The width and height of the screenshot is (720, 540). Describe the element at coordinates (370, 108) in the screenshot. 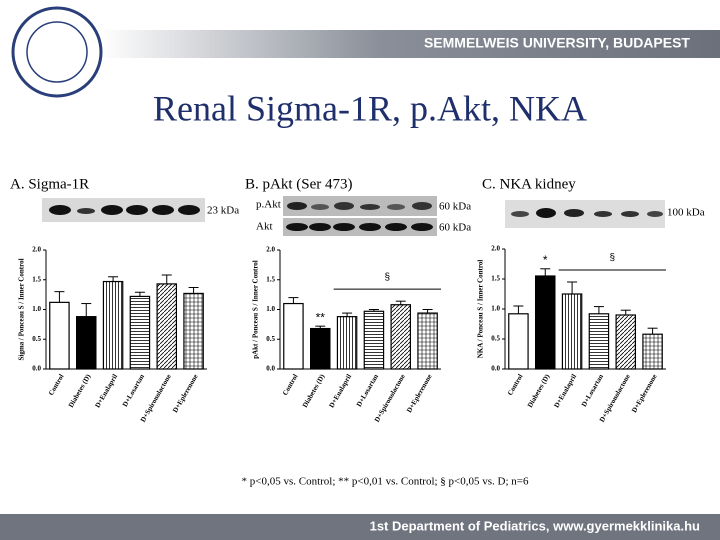

I see `slide-title: Renal Sigma-1R, p.Akt, NKA` at that location.